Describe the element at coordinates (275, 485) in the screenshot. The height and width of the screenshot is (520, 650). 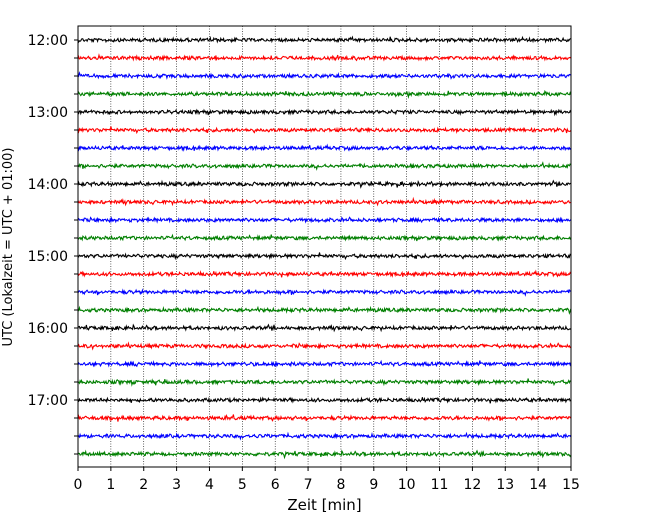
I see `x-tick-label: 6` at that location.